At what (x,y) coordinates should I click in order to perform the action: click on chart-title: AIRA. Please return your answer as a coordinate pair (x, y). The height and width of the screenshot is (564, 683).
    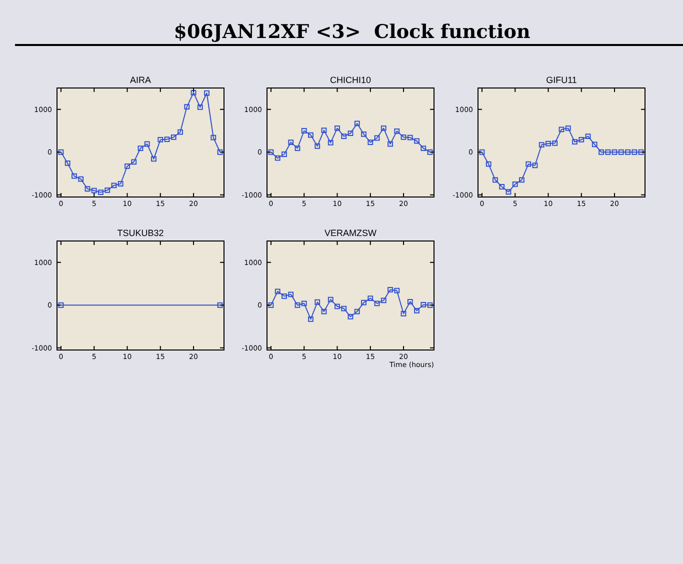
    Looking at the image, I should click on (141, 80).